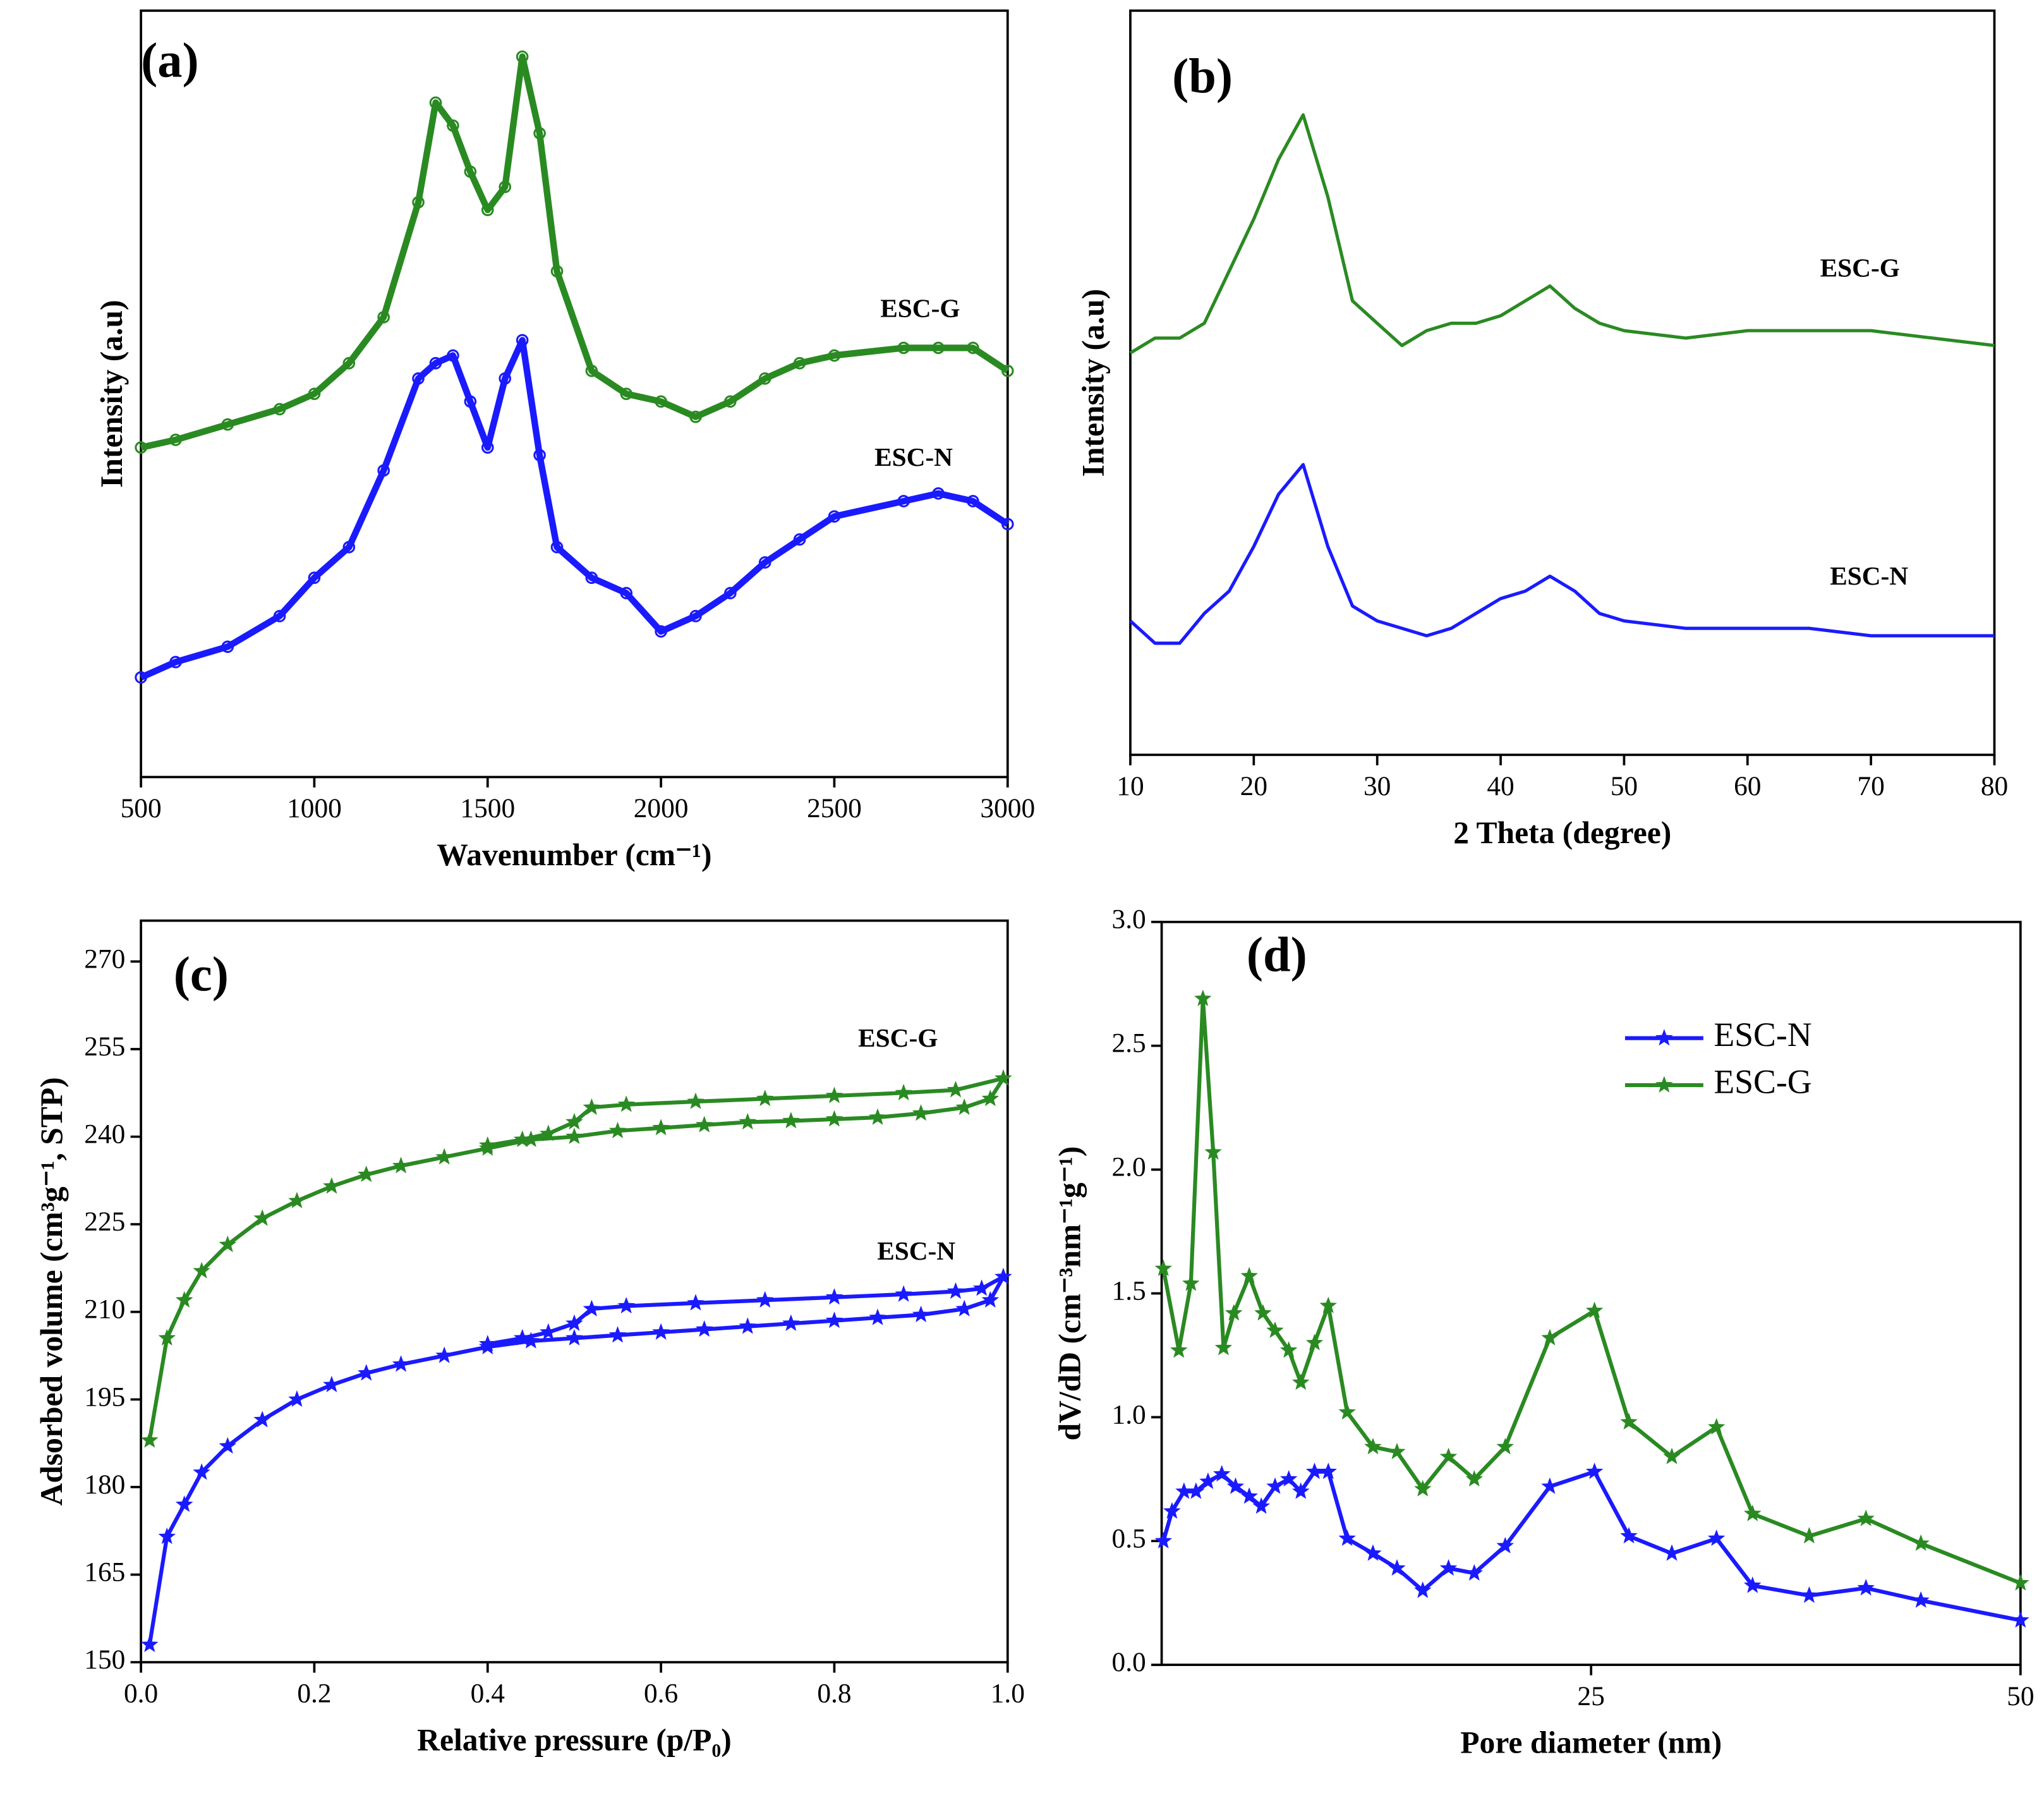  Describe the element at coordinates (314, 1694) in the screenshot. I see `x-tick-label: 0.2` at that location.